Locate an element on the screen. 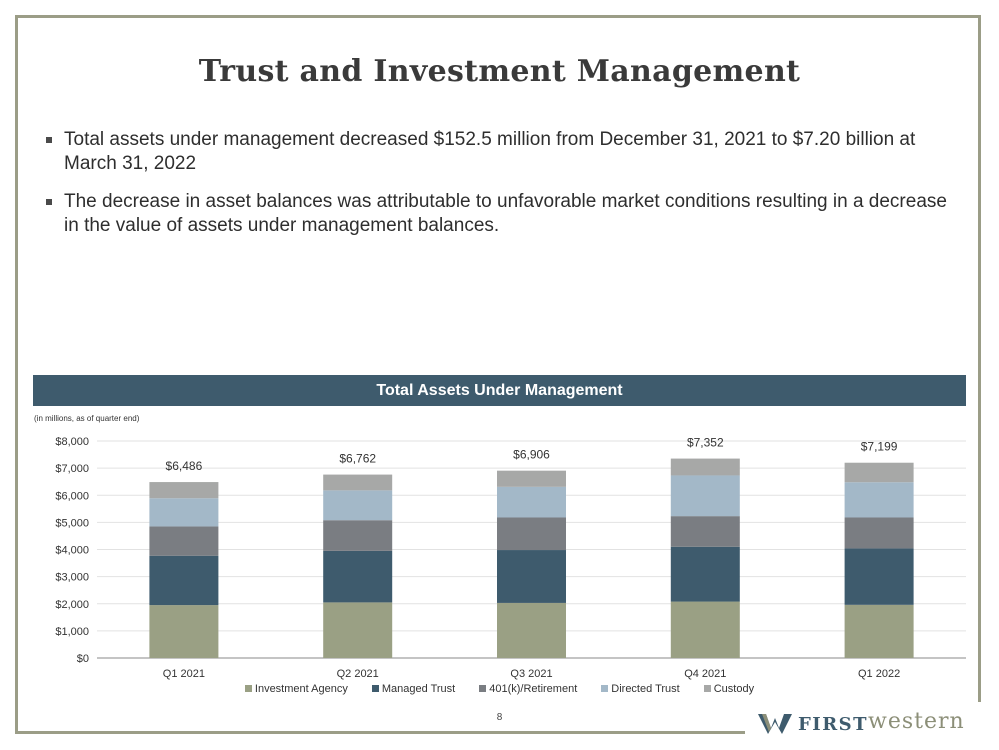 The height and width of the screenshot is (750, 999). y-tick-label: $5,000 is located at coordinates (72, 523).